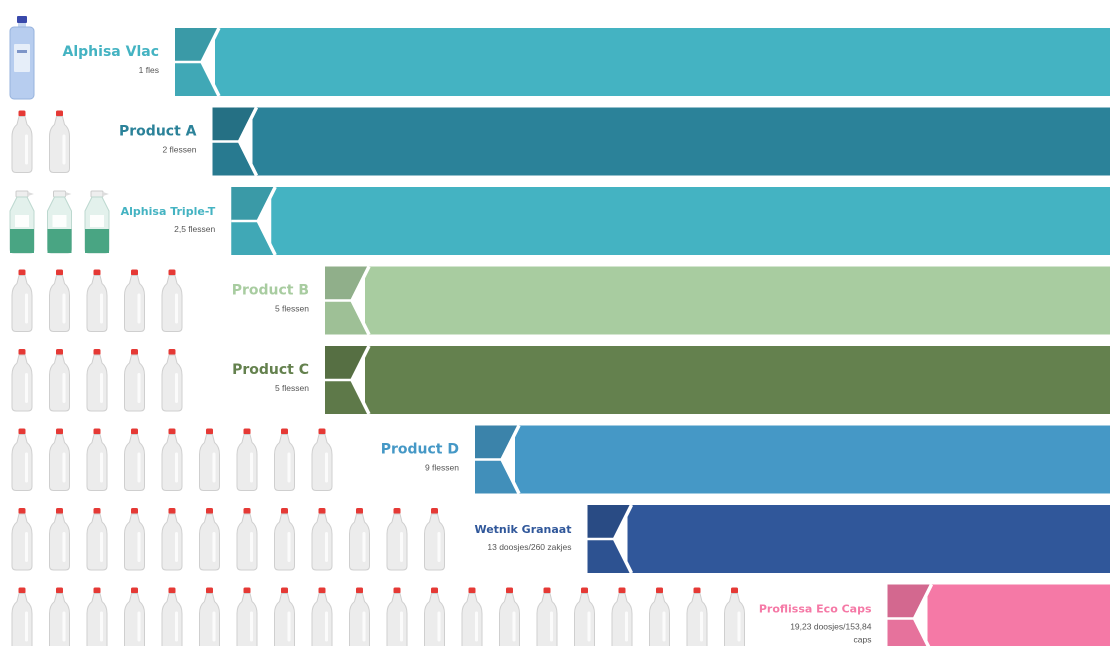  Describe the element at coordinates (270, 370) in the screenshot. I see `product-name: Product C` at that location.